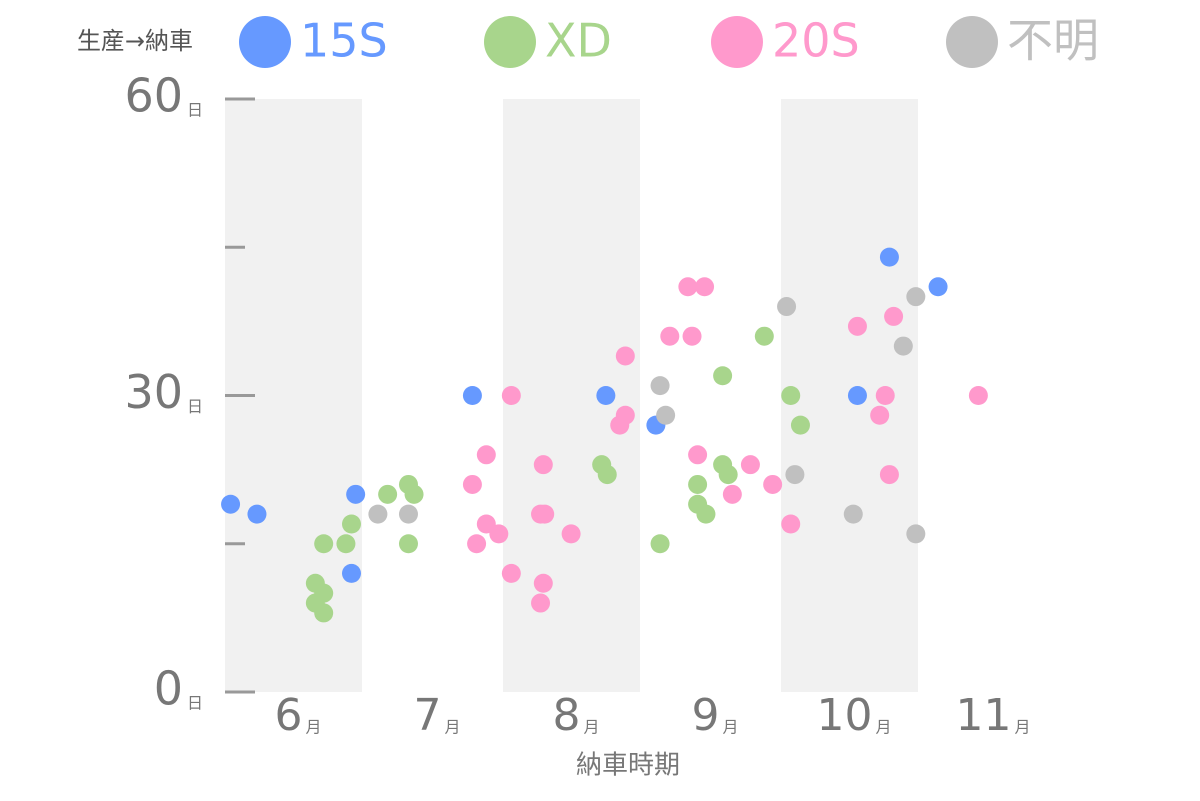  Describe the element at coordinates (1053, 41) in the screenshot. I see `legend-label: 不明` at that location.